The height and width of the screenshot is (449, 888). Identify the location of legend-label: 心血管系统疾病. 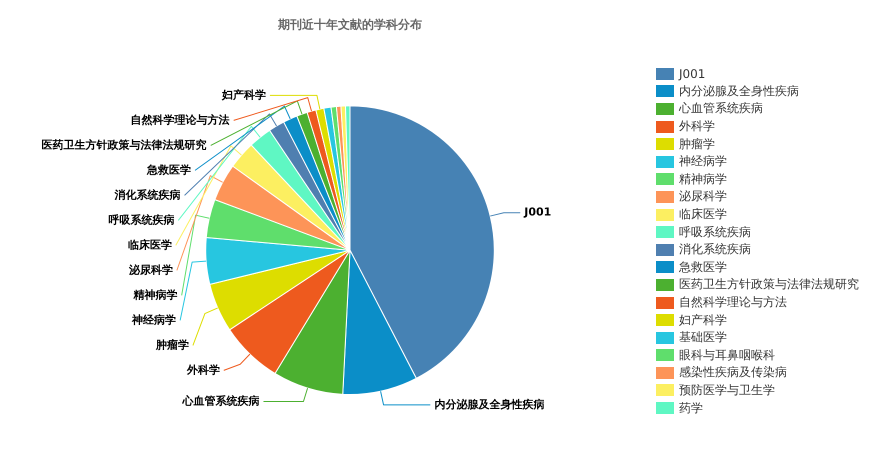
(721, 109).